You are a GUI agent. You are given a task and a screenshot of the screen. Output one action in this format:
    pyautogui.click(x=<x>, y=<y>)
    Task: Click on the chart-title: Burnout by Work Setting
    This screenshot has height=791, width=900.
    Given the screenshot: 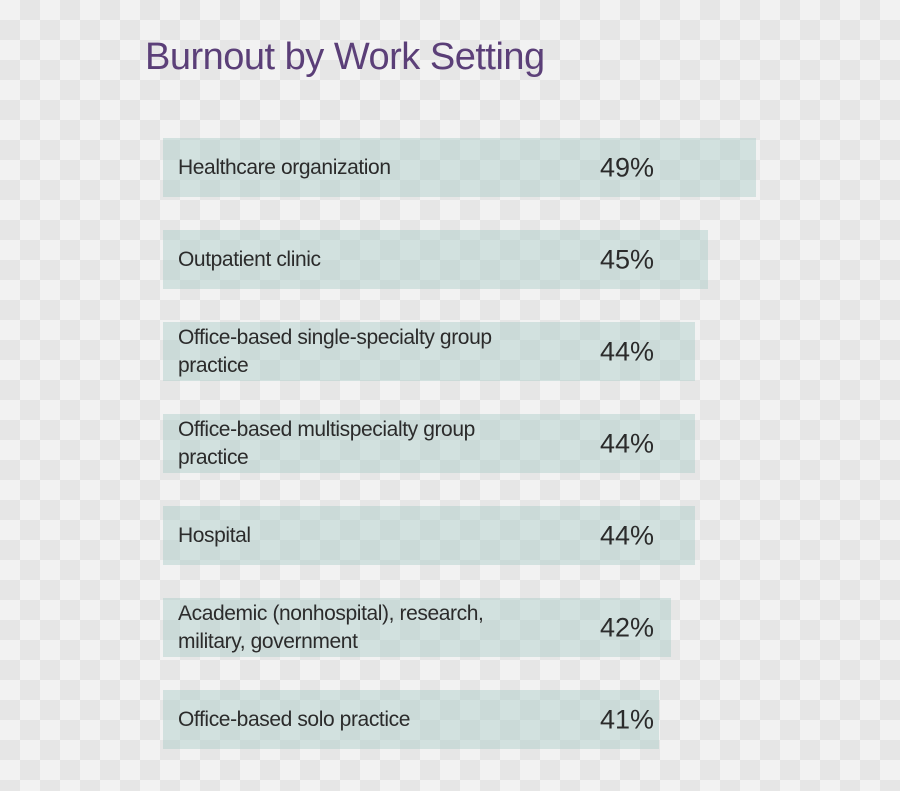 What is the action you would take?
    pyautogui.click(x=345, y=57)
    